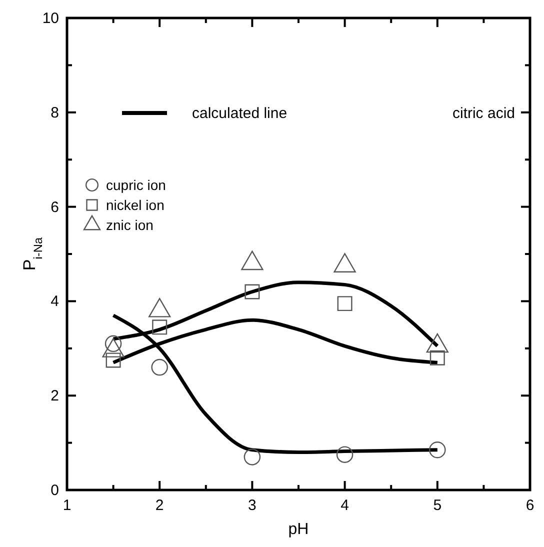  What do you see at coordinates (159, 505) in the screenshot?
I see `x-tick-label: 2` at bounding box center [159, 505].